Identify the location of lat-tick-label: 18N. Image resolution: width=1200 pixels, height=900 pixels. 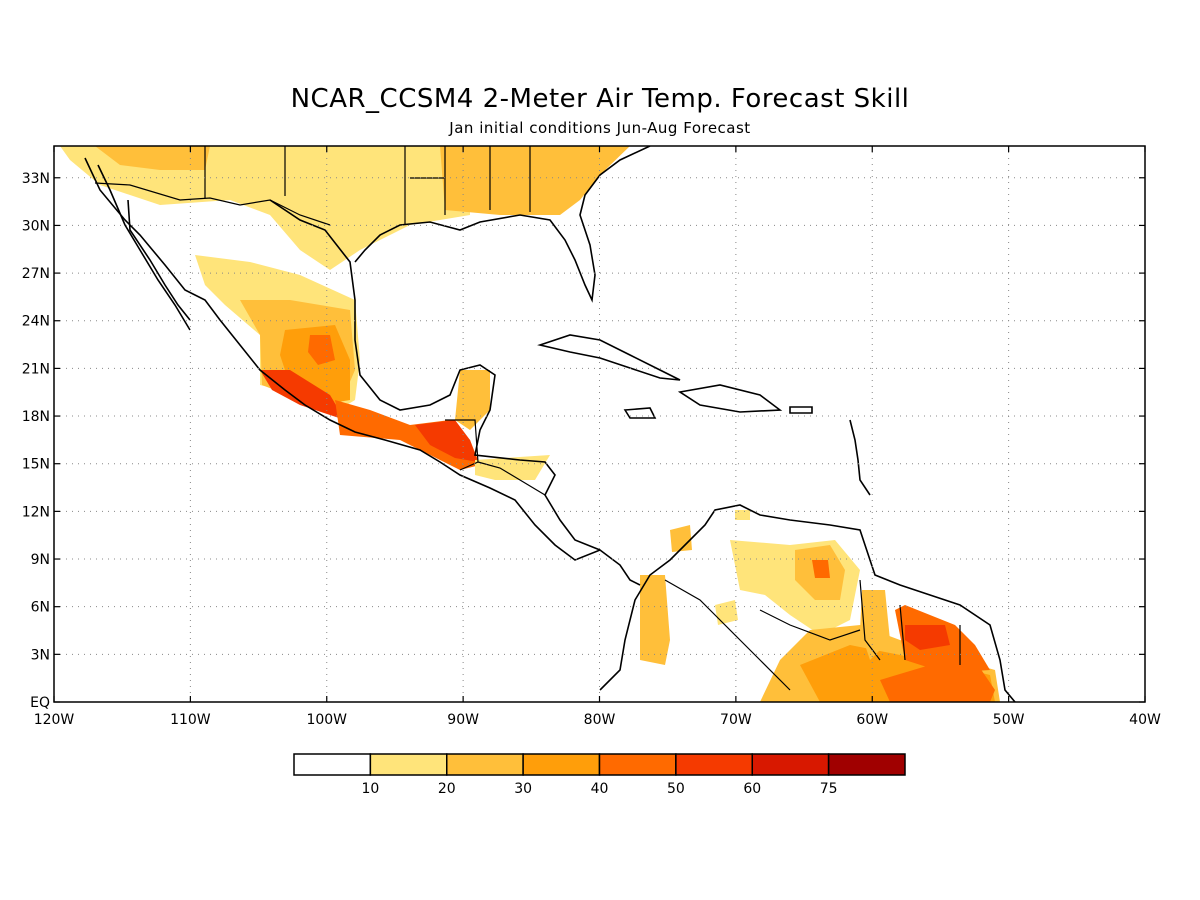
(36, 417).